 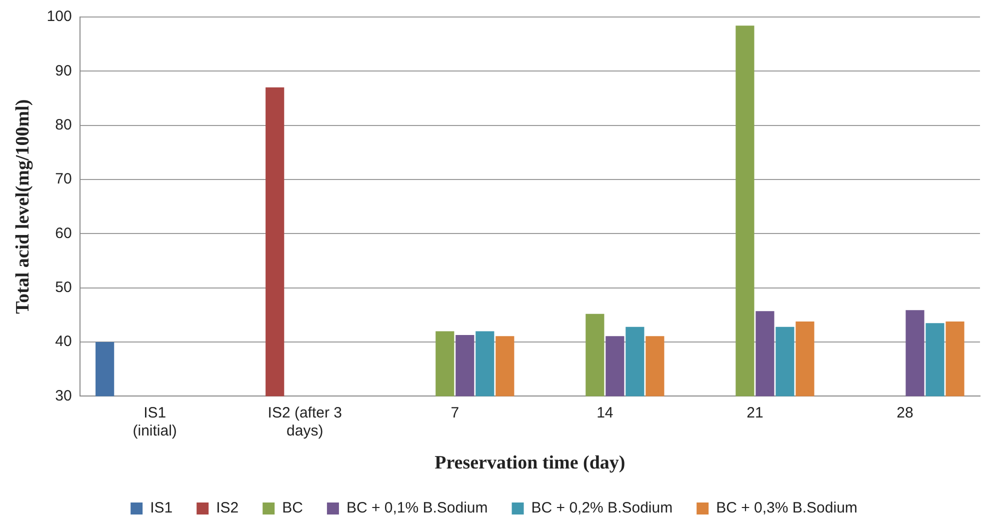 I want to click on y-tick-label: 70, so click(x=63, y=179).